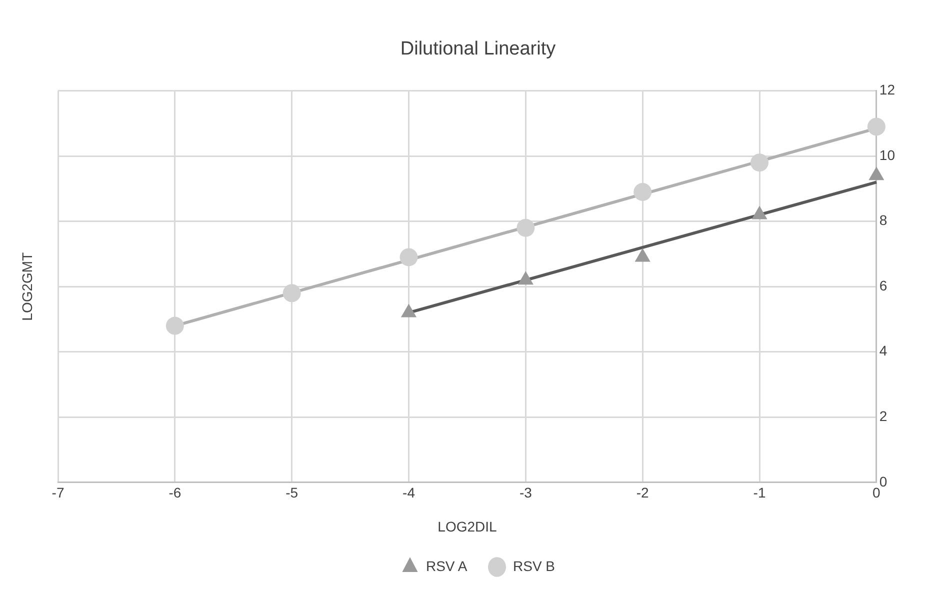 The image size is (928, 604). Describe the element at coordinates (643, 492) in the screenshot. I see `x-tick-label: -2` at that location.